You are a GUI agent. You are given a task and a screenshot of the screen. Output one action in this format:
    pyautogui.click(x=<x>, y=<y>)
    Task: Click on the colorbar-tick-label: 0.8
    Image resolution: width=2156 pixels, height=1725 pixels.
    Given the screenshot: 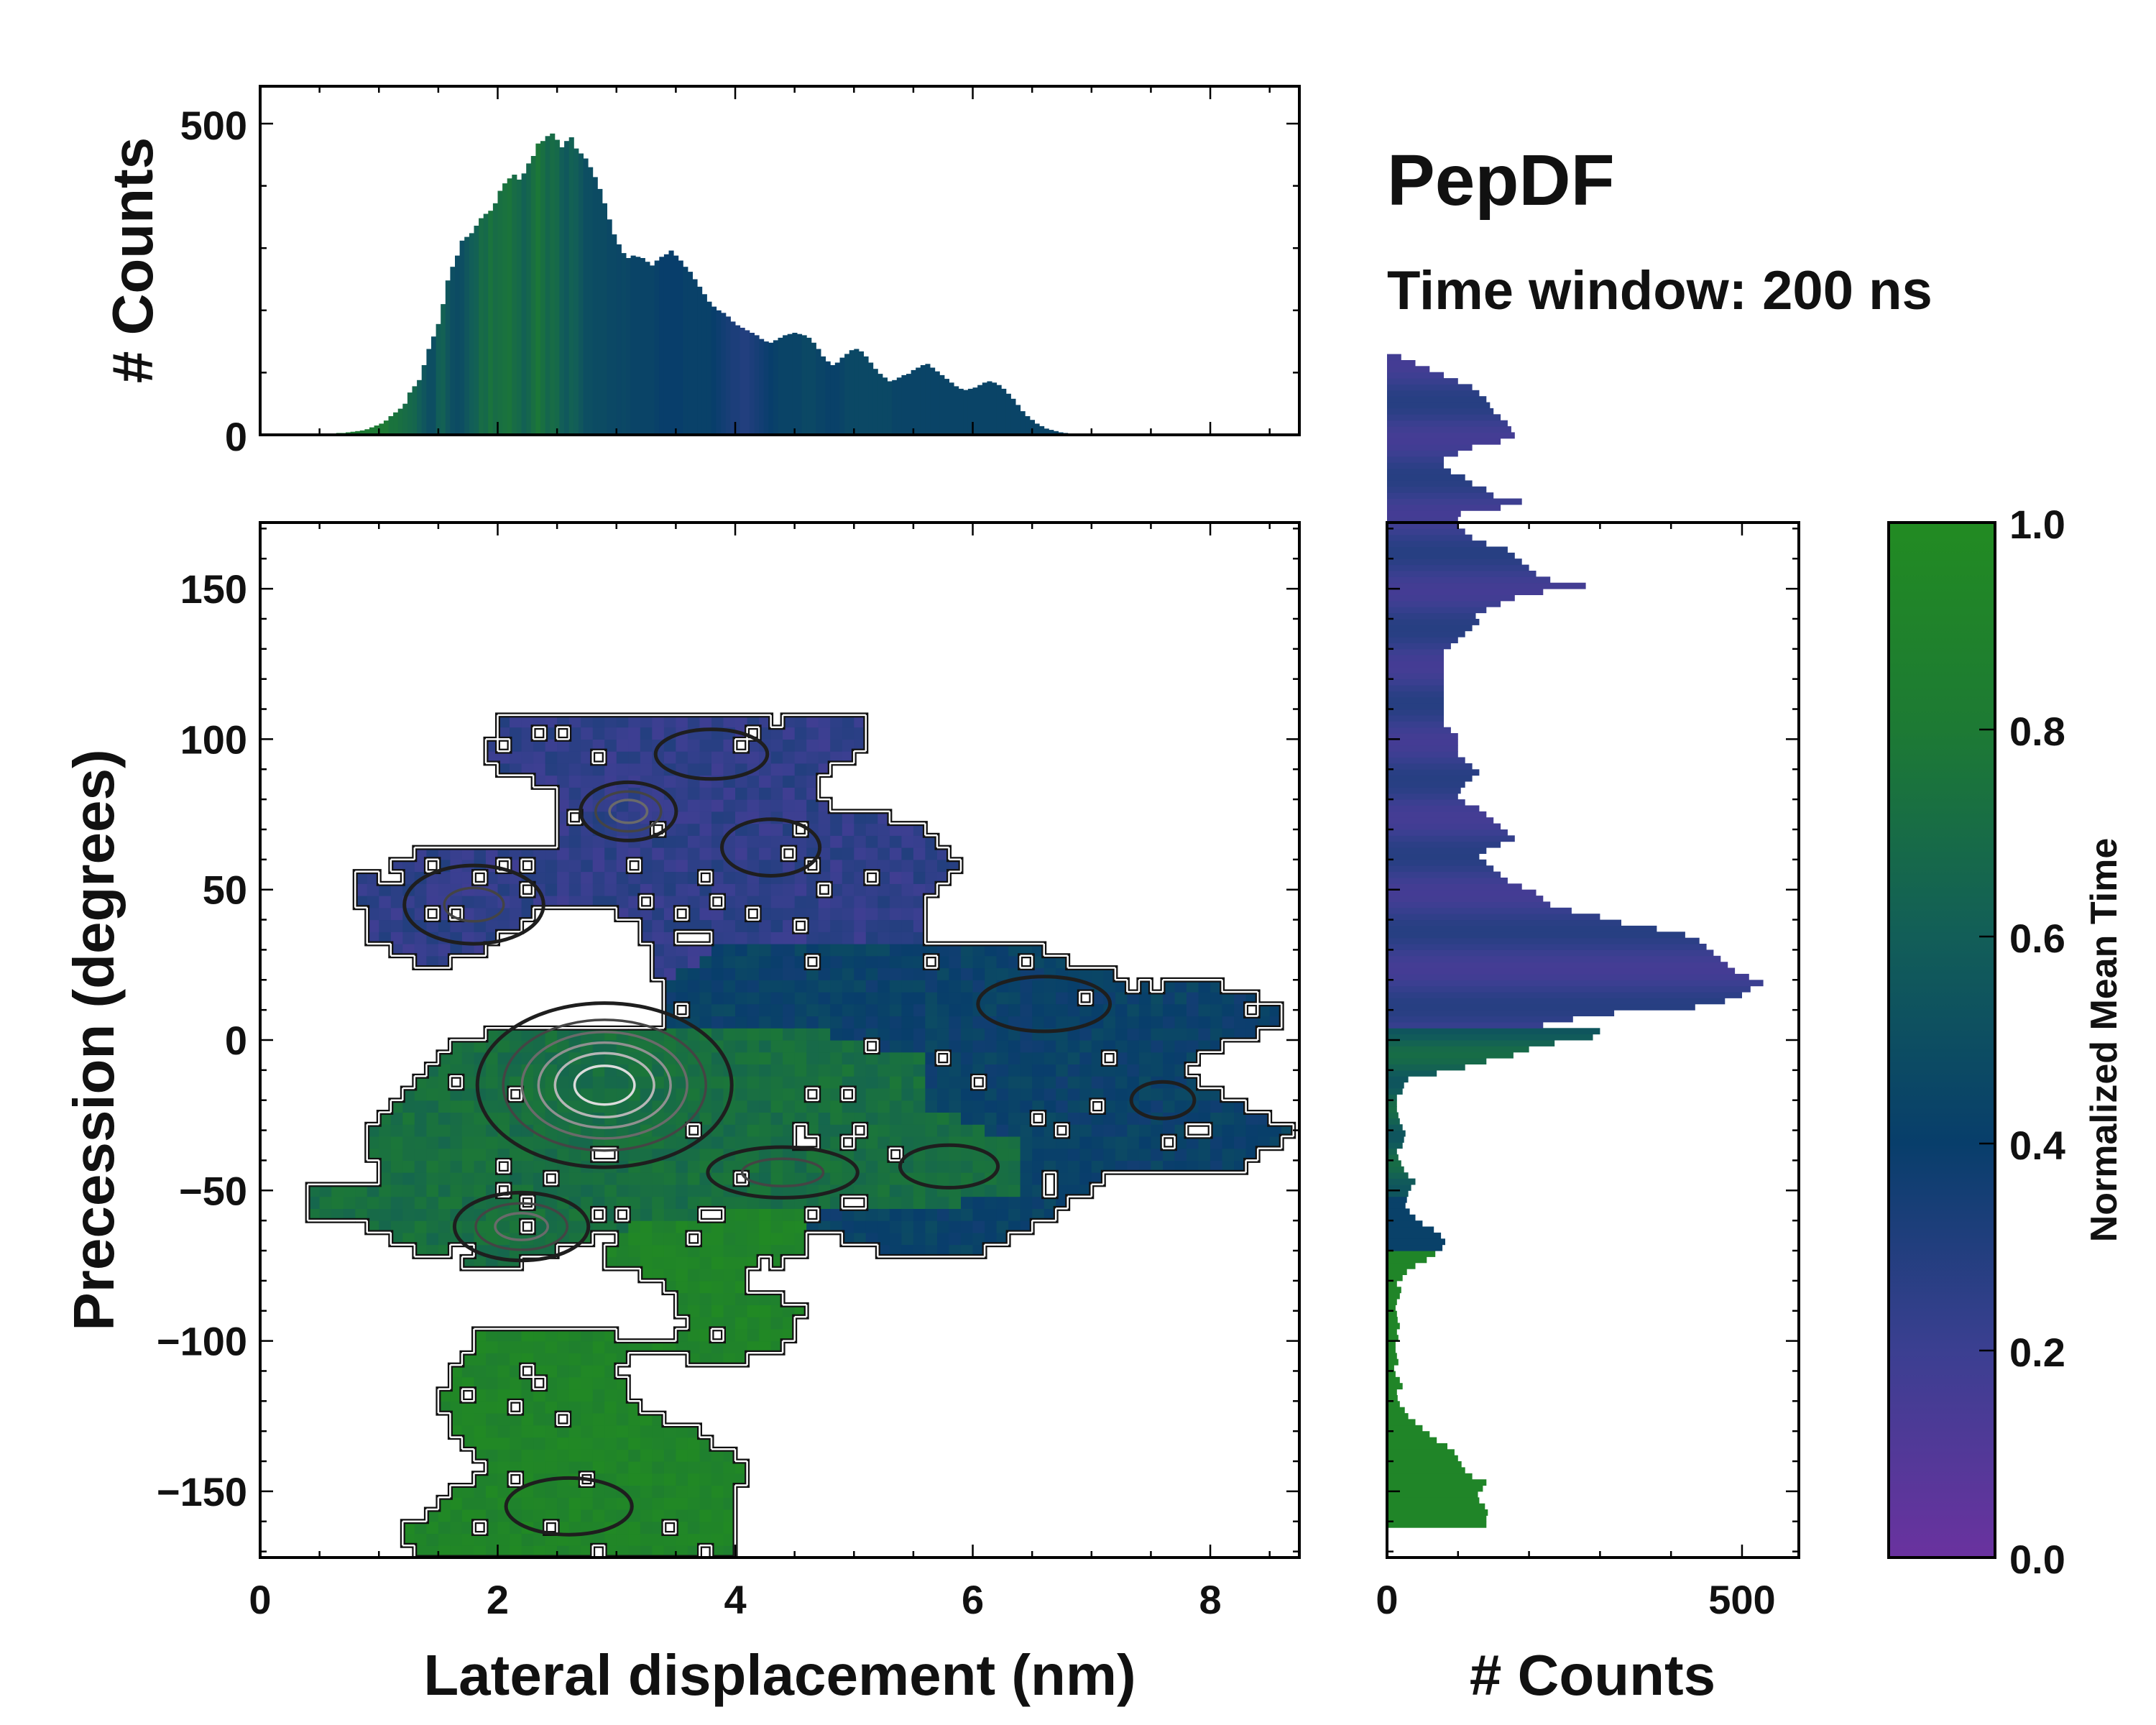 What is the action you would take?
    pyautogui.click(x=2037, y=731)
    